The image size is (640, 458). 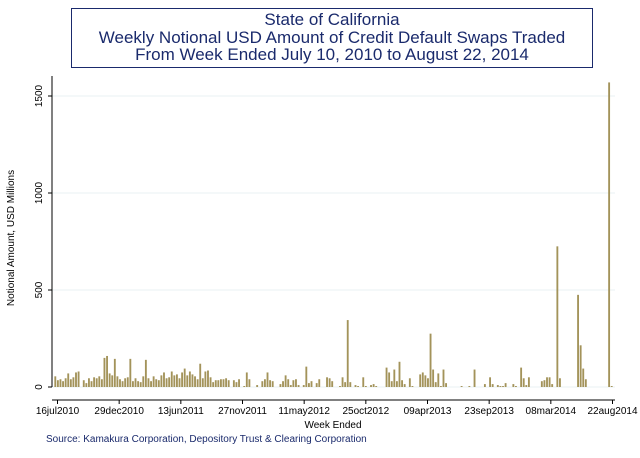 What do you see at coordinates (43, 237) in the screenshot?
I see `y-ticks: 0 500 1000 1500` at bounding box center [43, 237].